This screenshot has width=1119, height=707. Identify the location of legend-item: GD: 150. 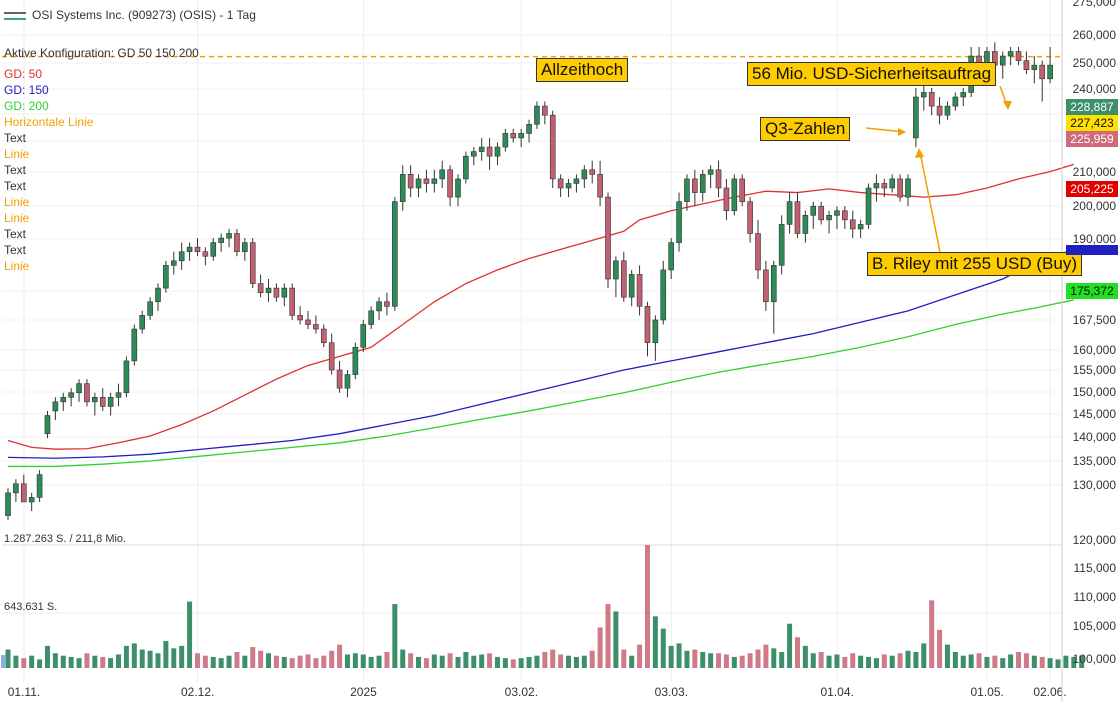
(26, 90).